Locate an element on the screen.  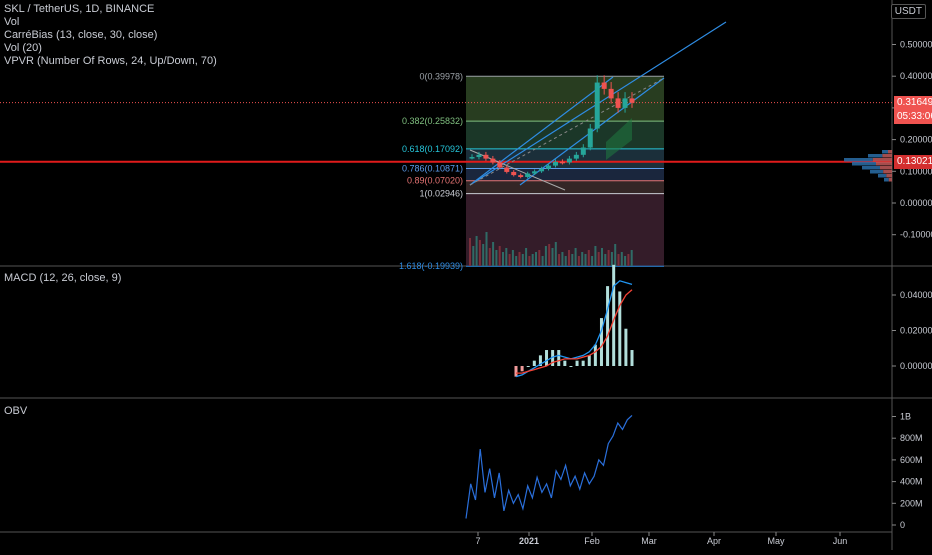
price-tick-label: 0.10000 is located at coordinates (916, 171).